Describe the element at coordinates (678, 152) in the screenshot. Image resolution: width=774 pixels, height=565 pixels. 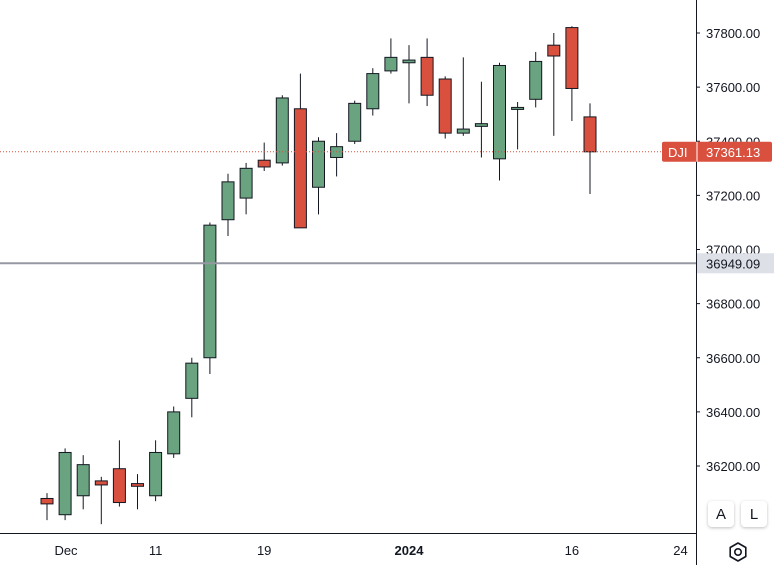
I see `symbol-label: DJI` at that location.